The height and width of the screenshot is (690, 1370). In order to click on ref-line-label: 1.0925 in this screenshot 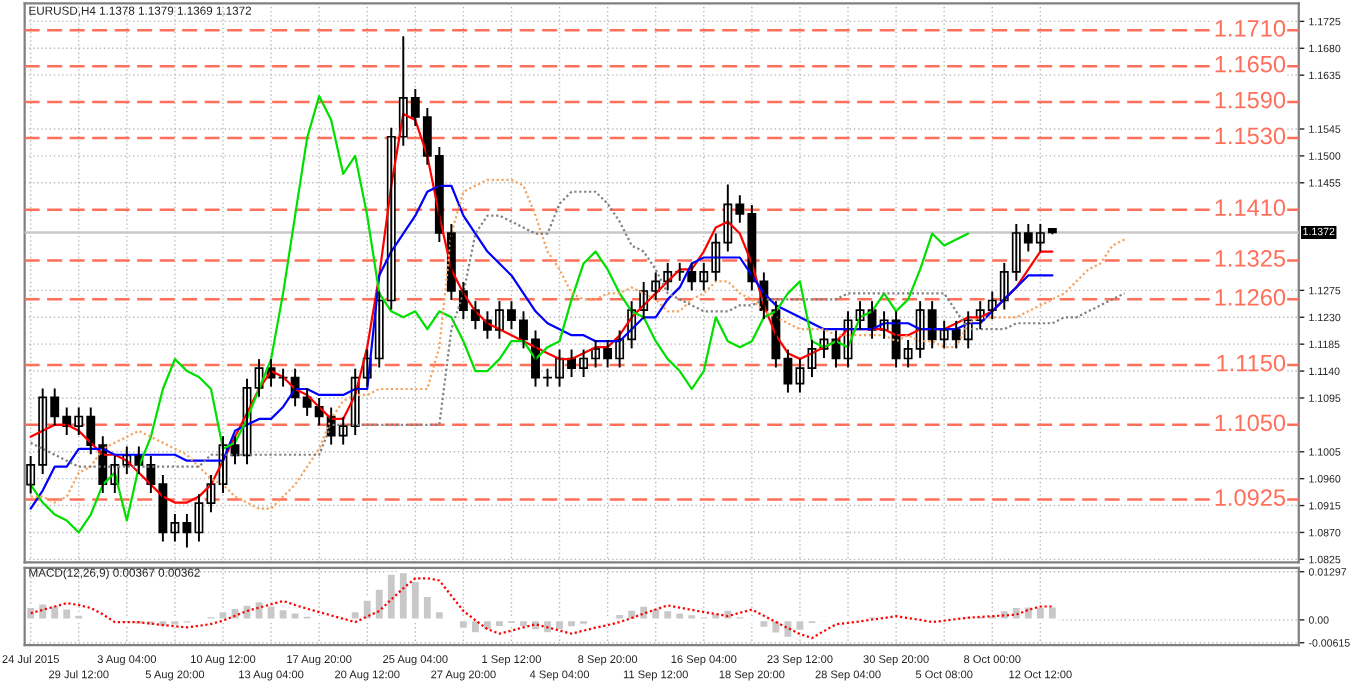, I will do `click(1250, 497)`.